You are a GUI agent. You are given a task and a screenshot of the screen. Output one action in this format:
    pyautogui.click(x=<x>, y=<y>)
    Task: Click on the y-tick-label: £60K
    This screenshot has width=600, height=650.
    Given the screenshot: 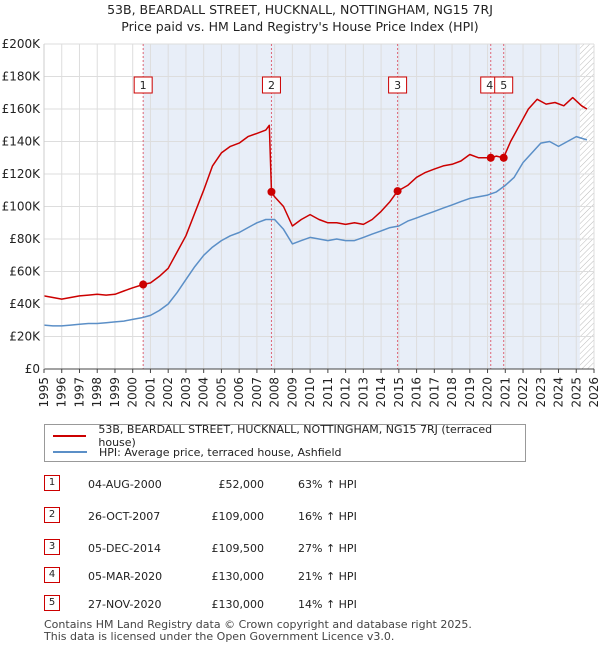 What is the action you would take?
    pyautogui.click(x=25, y=272)
    